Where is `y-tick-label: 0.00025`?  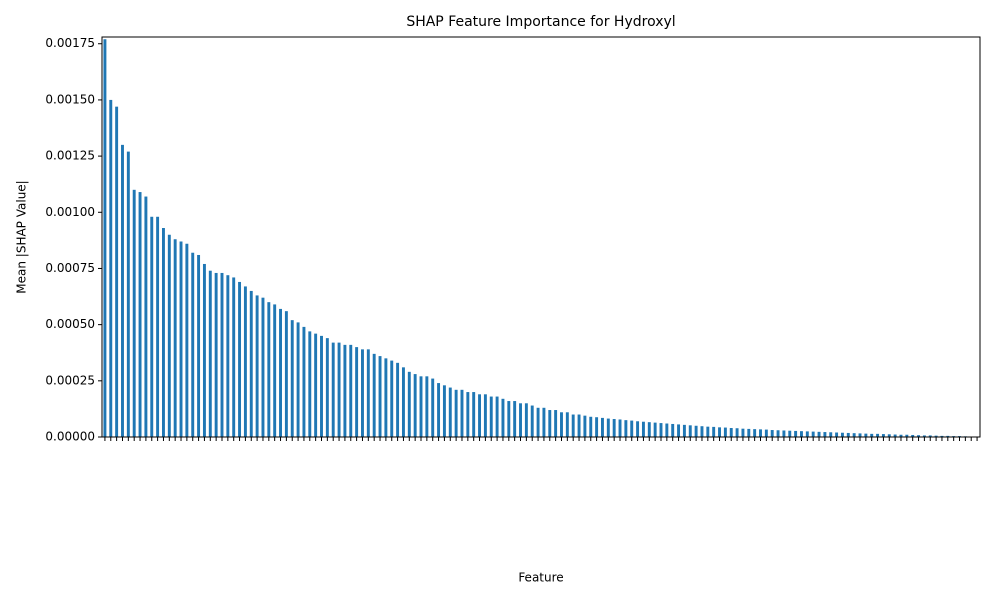 y-tick-label: 0.00025 is located at coordinates (70, 380).